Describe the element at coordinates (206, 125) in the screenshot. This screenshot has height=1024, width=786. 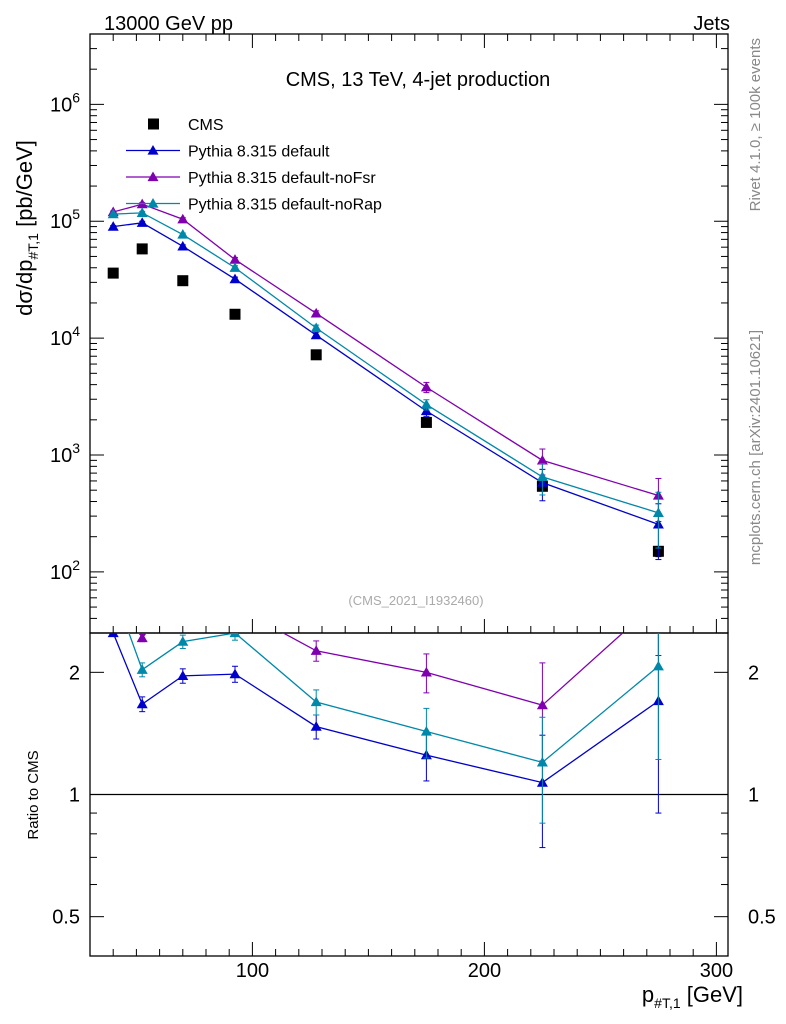
I see `legend-label-data: CMS` at that location.